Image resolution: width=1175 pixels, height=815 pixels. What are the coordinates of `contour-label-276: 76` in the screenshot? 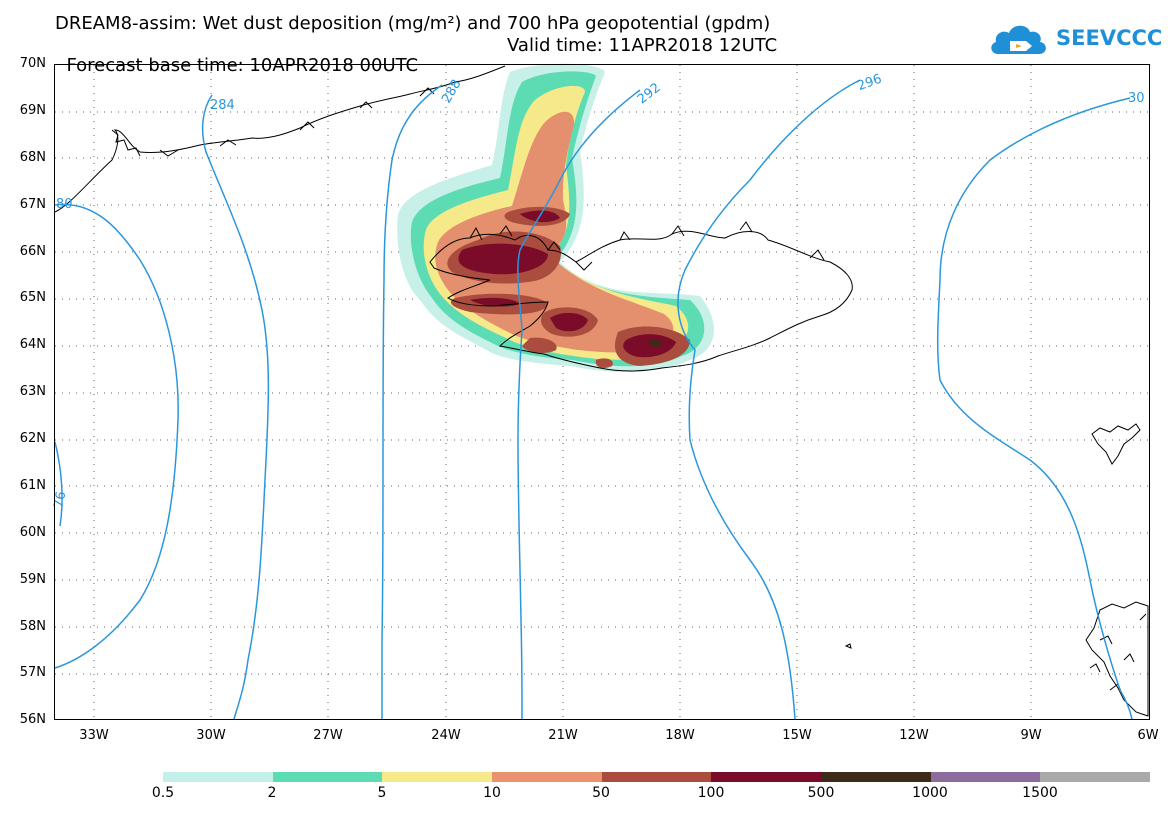 It's located at (61, 499).